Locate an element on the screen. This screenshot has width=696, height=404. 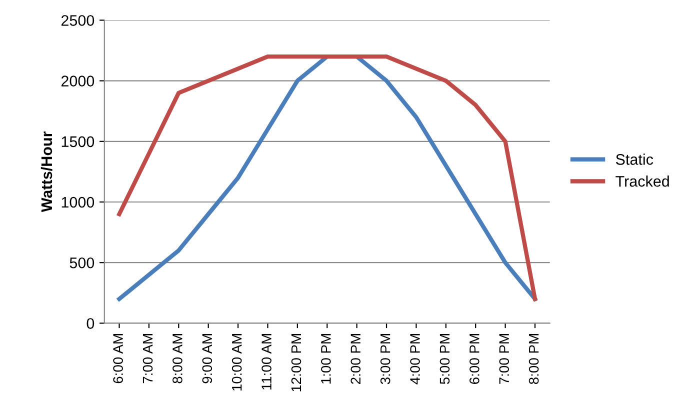
y-tick-label: 0 is located at coordinates (90, 323).